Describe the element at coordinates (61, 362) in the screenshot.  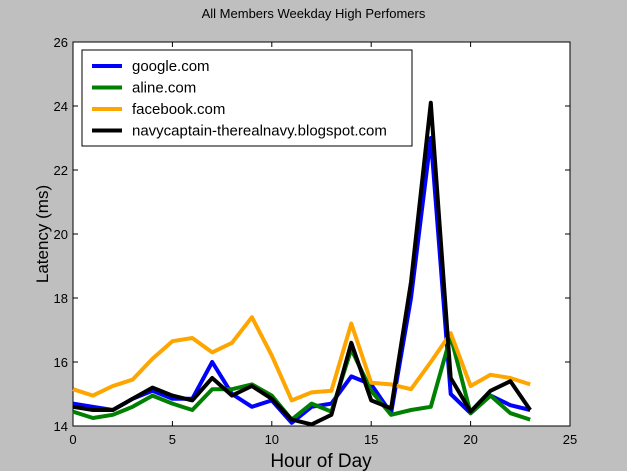
I see `y-tick-label: 16` at that location.